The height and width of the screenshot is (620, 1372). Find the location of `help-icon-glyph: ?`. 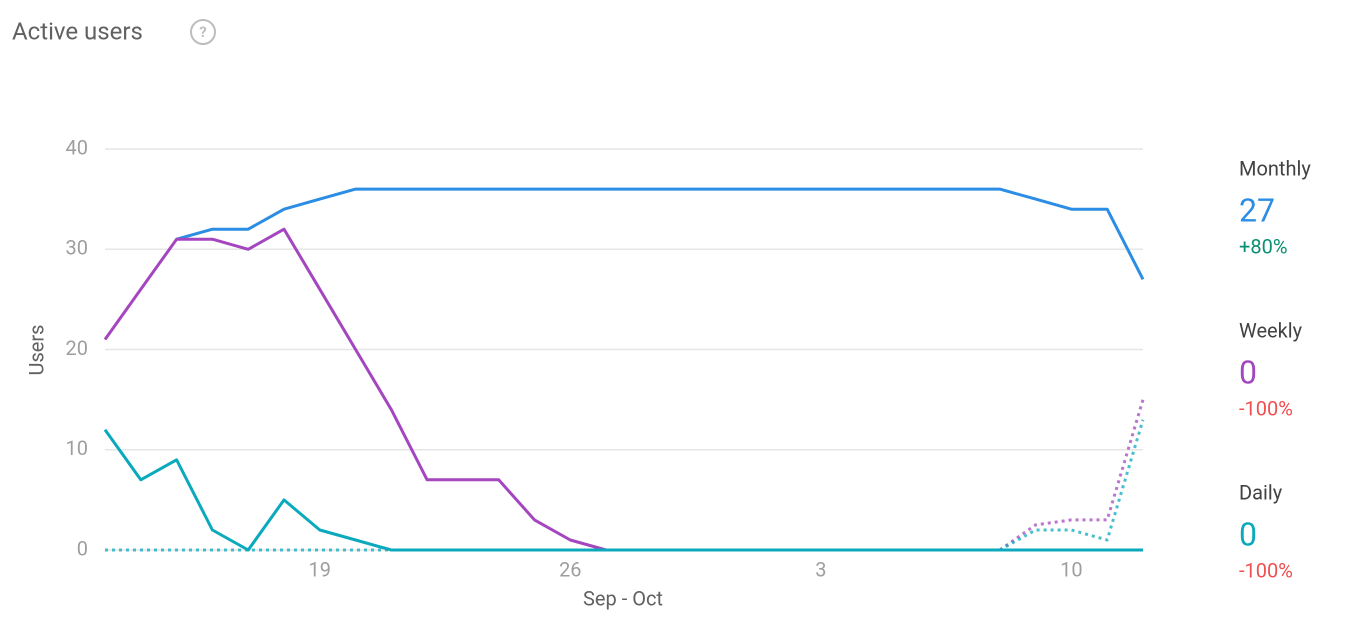

help-icon-glyph: ? is located at coordinates (202, 32).